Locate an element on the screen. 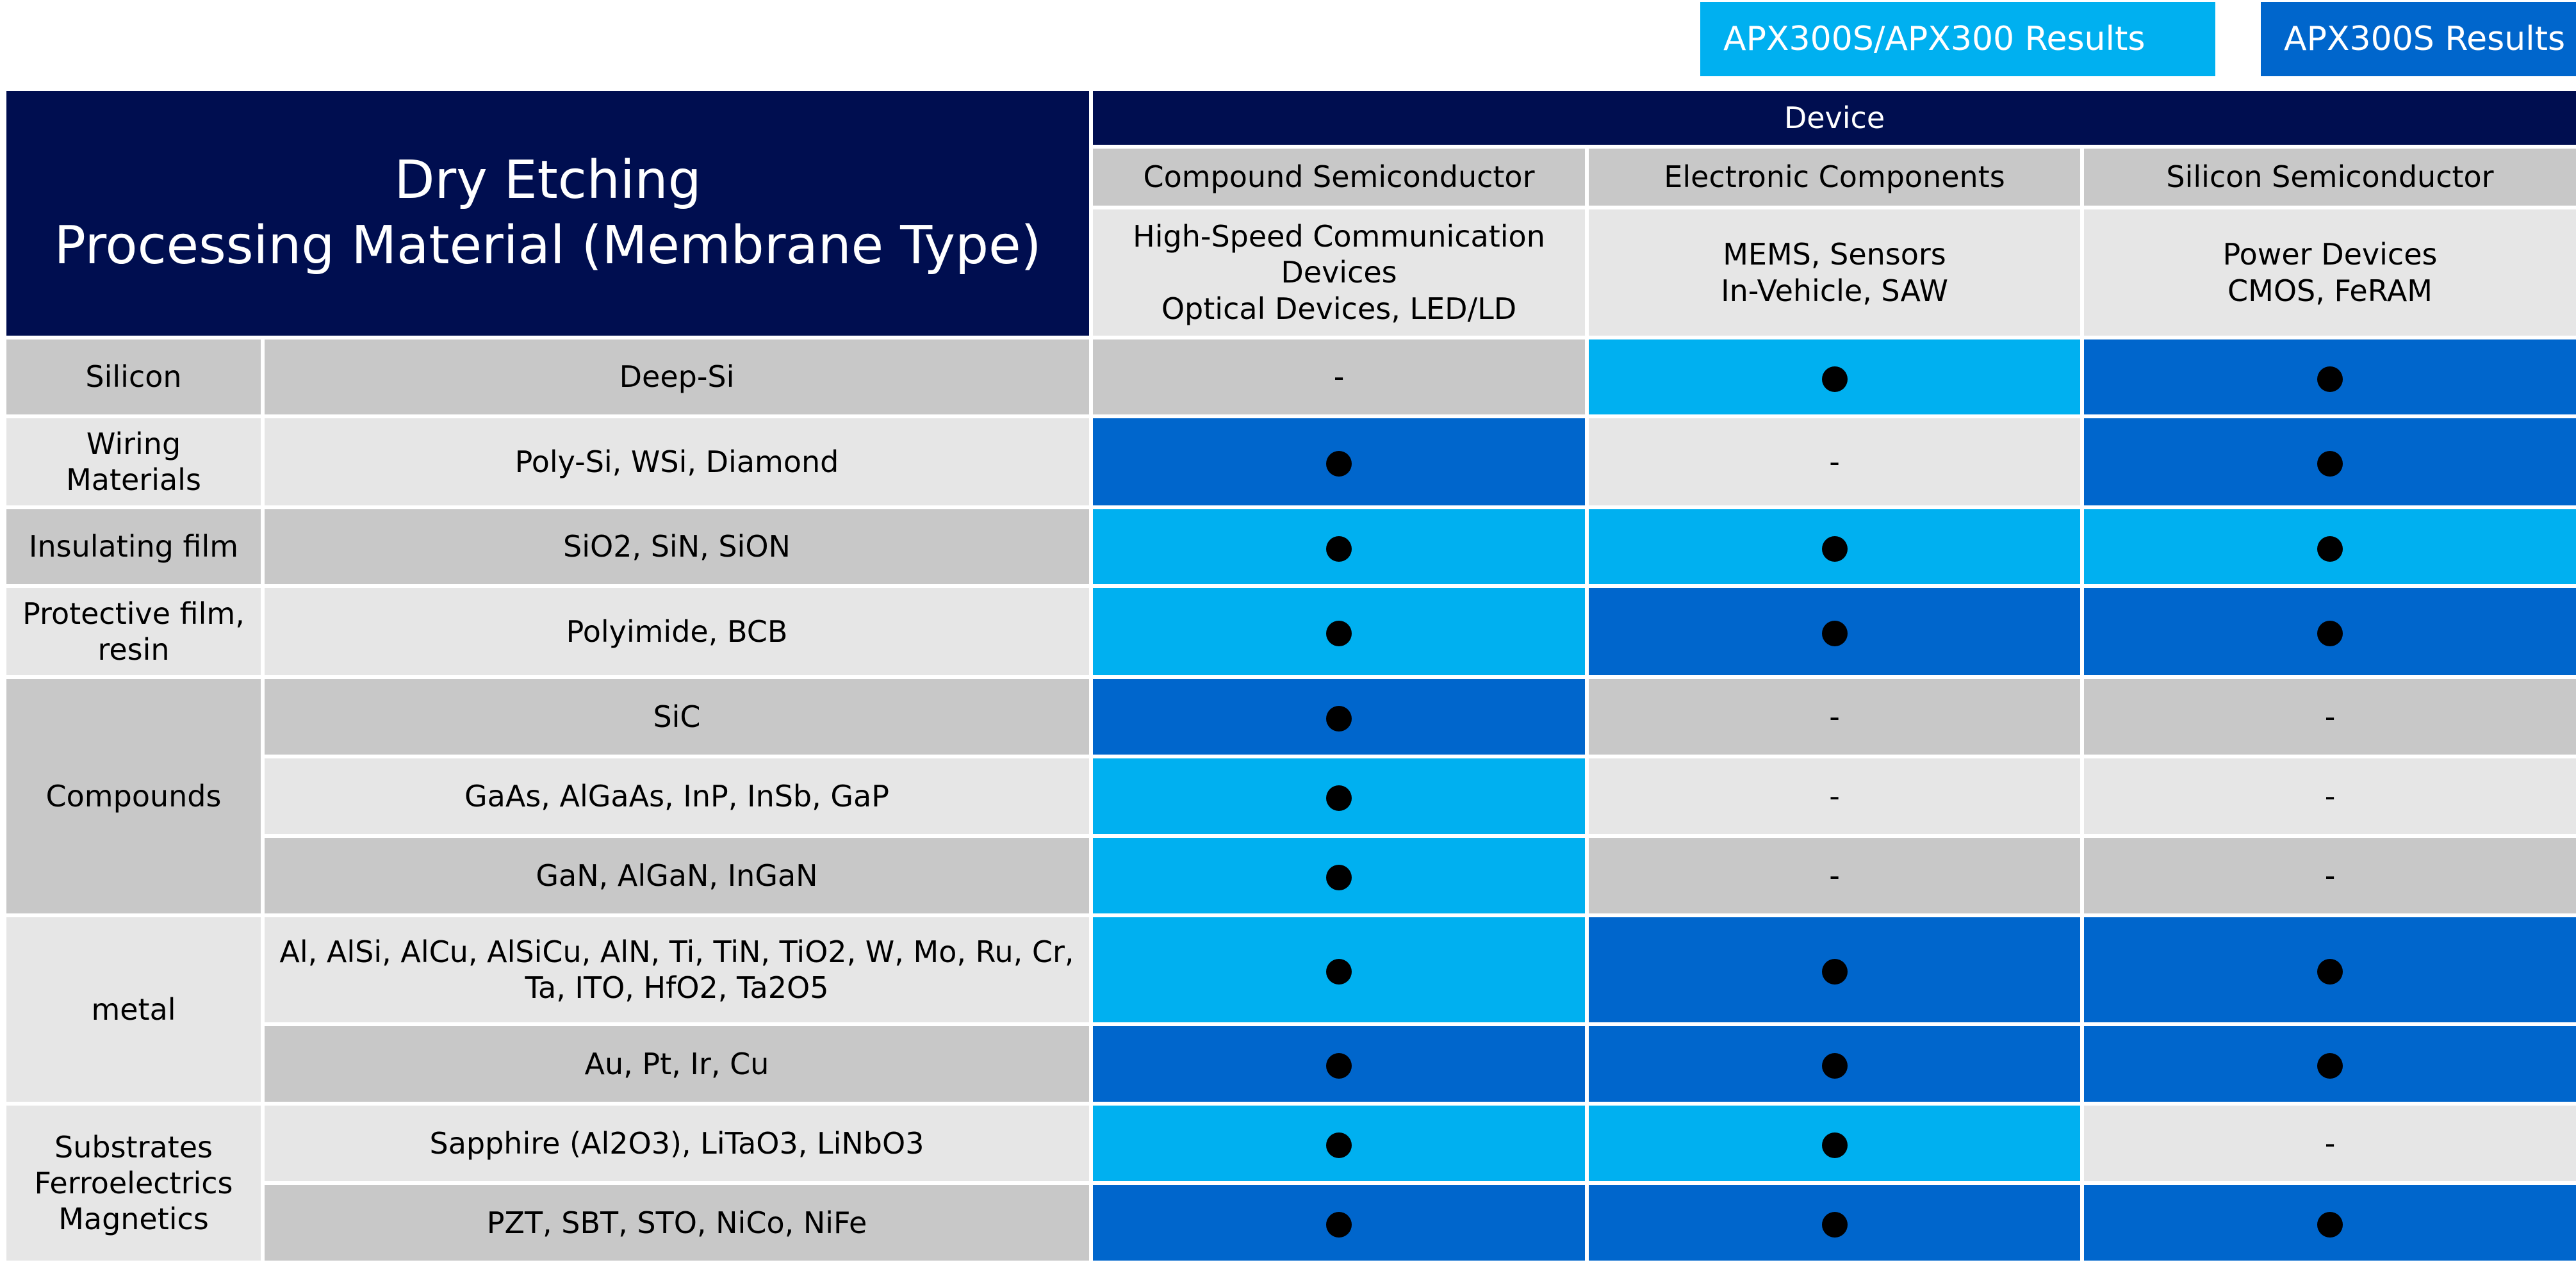 The width and height of the screenshot is (2576, 1267). table-row: Protective film, resin Polyimide, BCB is located at coordinates (1289, 631).